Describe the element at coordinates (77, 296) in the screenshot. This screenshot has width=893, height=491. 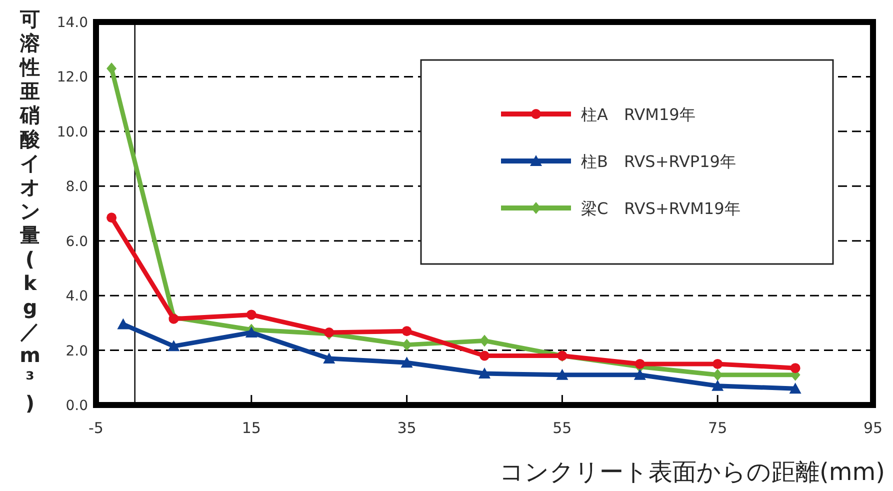
I see `y-tick-label: 4.0` at that location.